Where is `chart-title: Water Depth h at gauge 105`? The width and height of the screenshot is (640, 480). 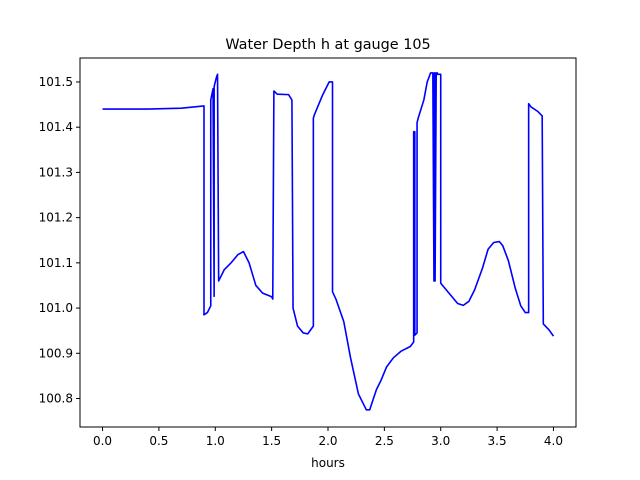
chart-title: Water Depth h at gauge 105 is located at coordinates (327, 45).